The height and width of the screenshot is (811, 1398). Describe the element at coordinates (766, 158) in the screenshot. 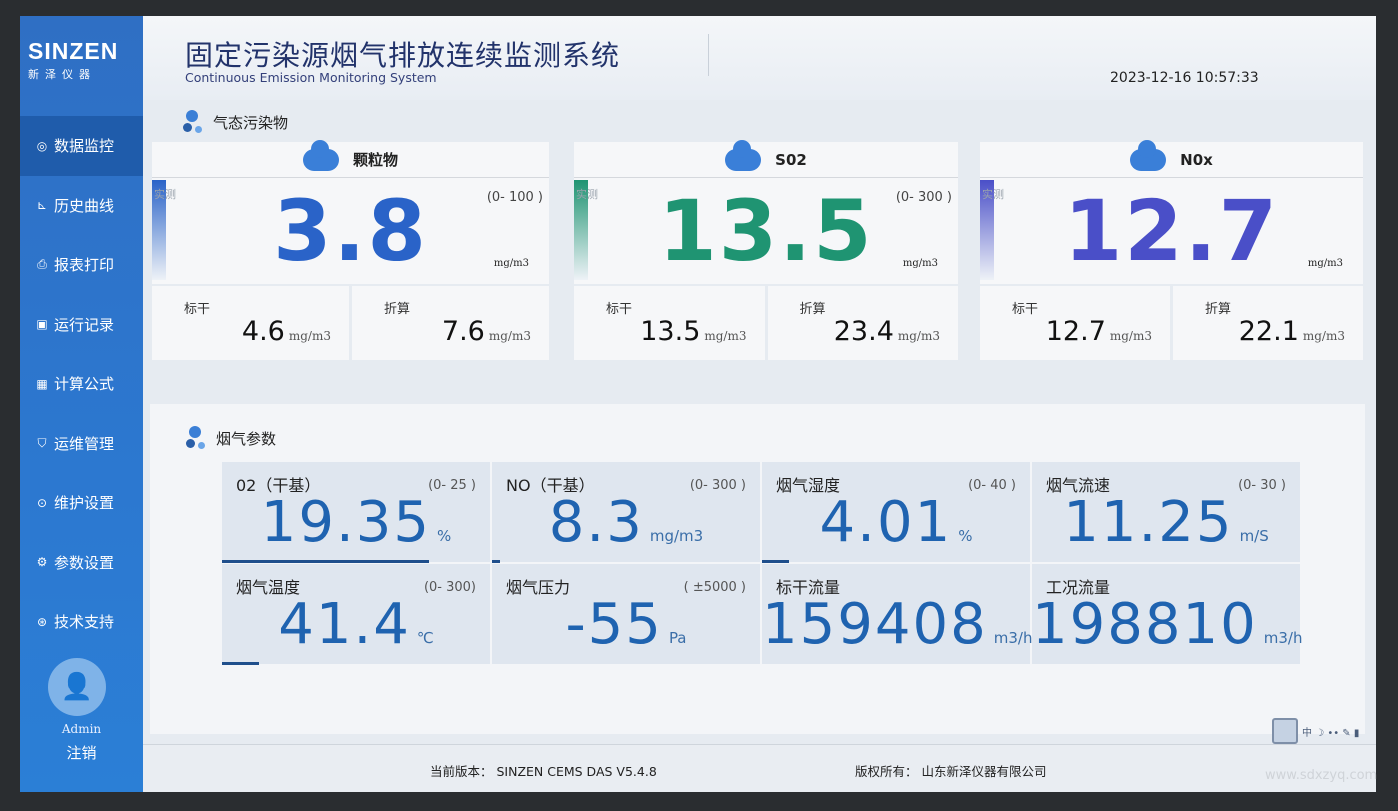

I see `card-header: S02` at that location.